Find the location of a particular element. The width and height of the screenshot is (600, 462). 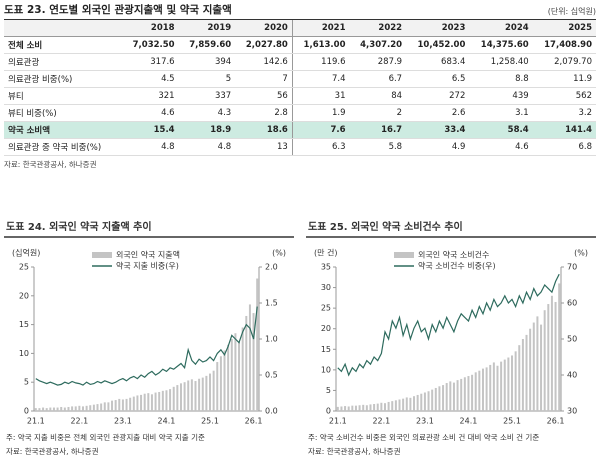

cell: 15.4 is located at coordinates (150, 130).